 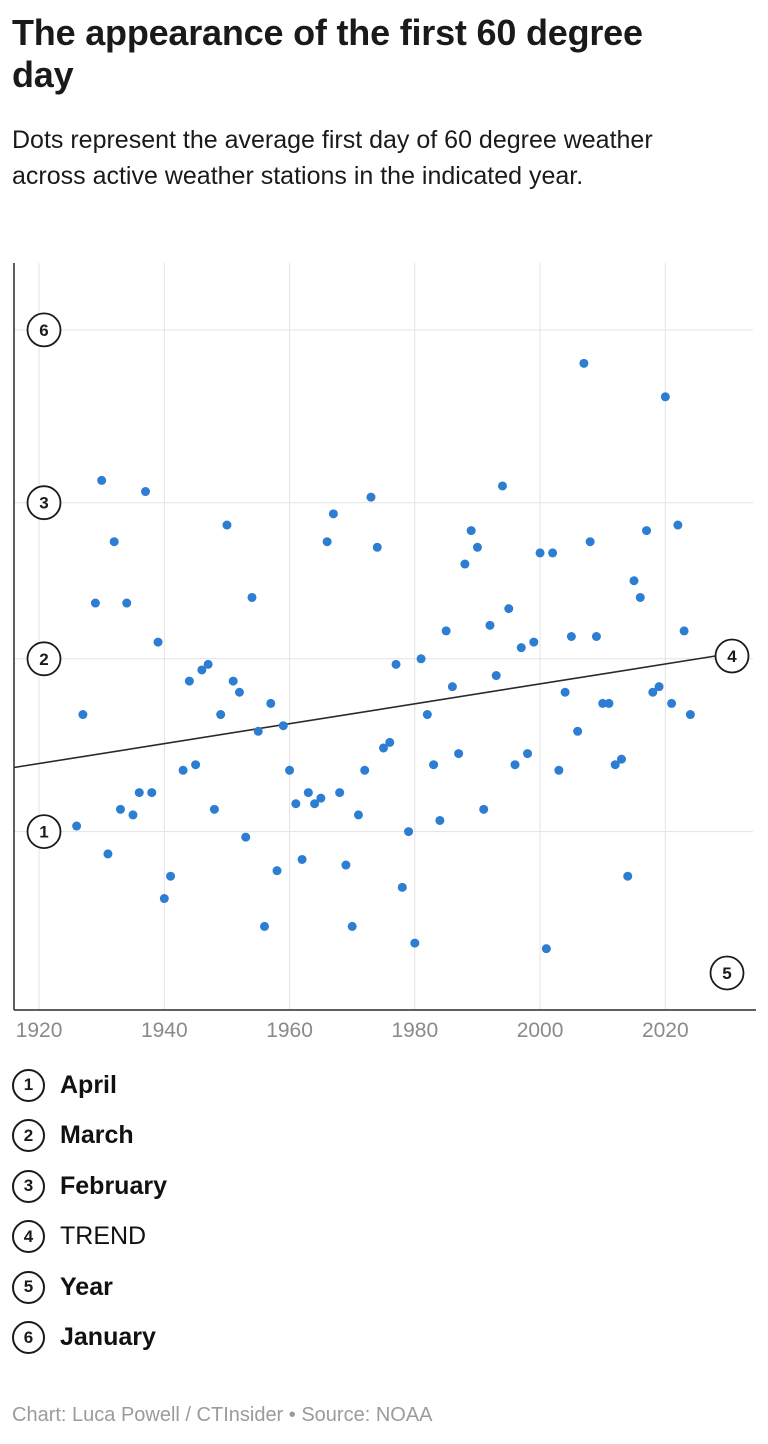 What do you see at coordinates (665, 1030) in the screenshot?
I see `x-tick-label: 2020` at bounding box center [665, 1030].